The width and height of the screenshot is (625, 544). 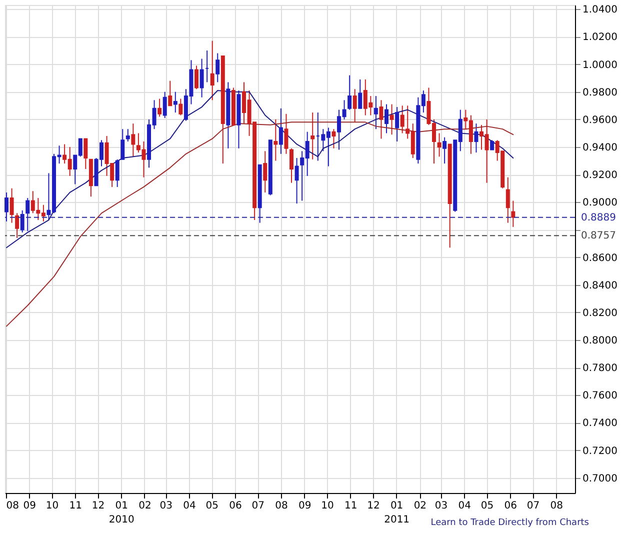 I want to click on text: Learn to Trade Directly from Charts, so click(x=510, y=523).